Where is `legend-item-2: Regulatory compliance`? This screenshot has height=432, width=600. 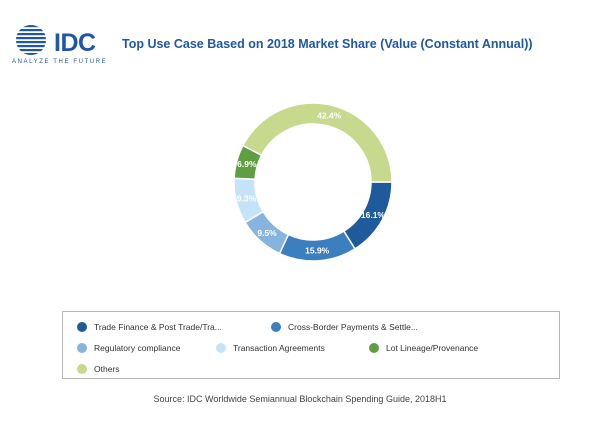 legend-item-2: Regulatory compliance is located at coordinates (128, 348).